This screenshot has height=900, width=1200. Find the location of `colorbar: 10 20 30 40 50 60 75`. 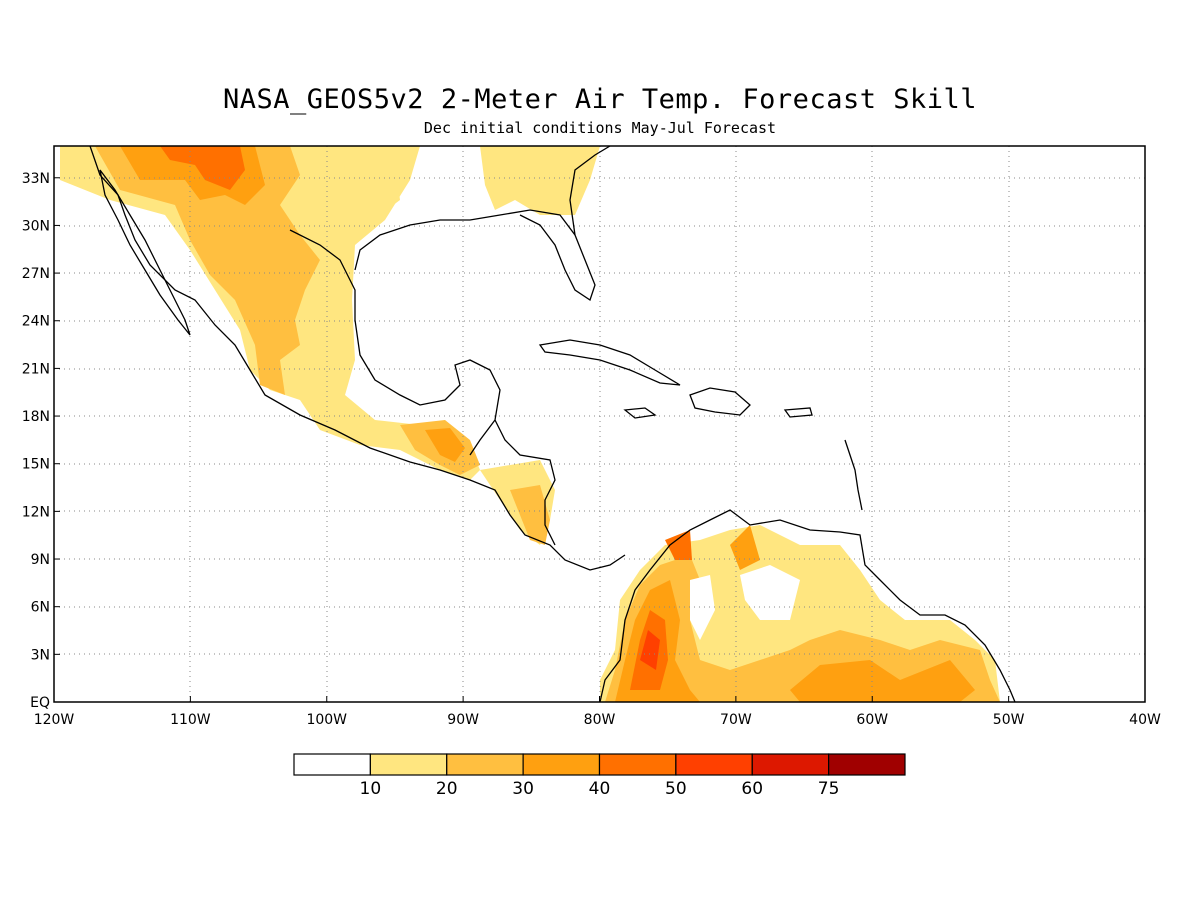

colorbar: 10 20 30 40 50 60 75 is located at coordinates (599, 776).